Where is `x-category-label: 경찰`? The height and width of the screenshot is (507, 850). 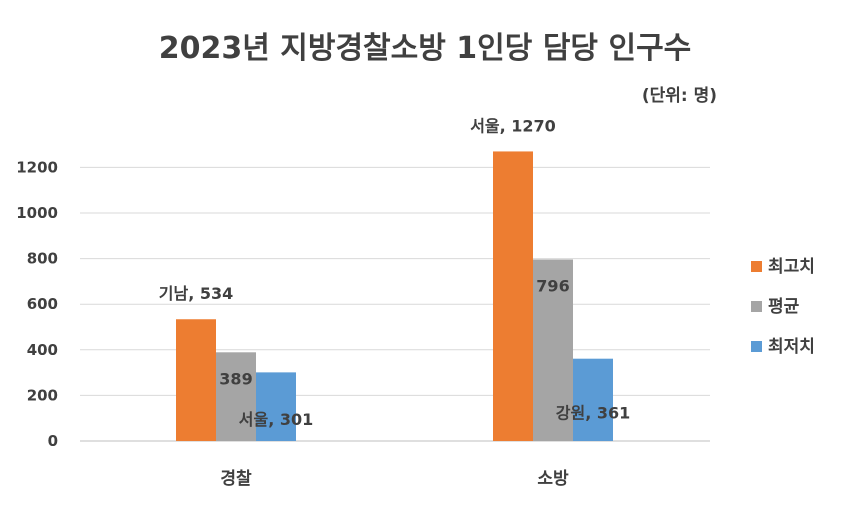 x-category-label: 경찰 is located at coordinates (236, 479).